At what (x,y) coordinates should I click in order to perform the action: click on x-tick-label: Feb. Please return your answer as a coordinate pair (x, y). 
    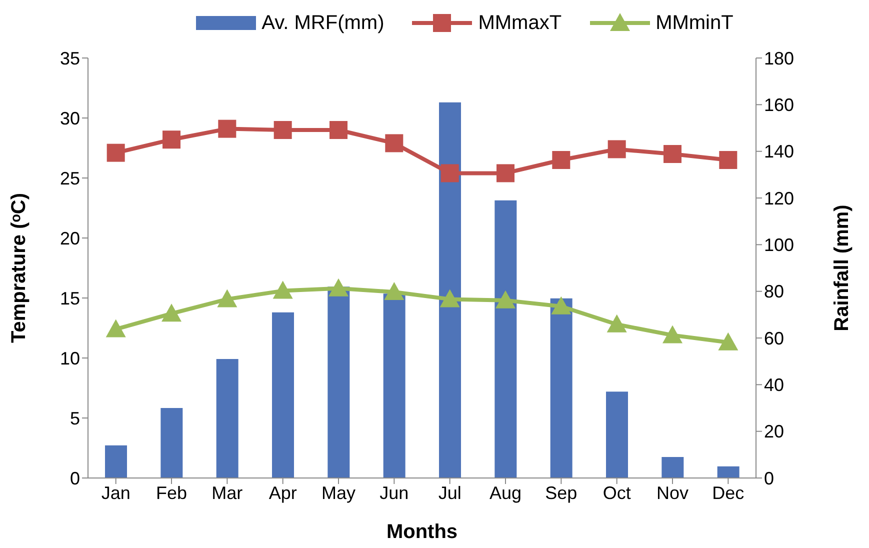
    Looking at the image, I should click on (172, 492).